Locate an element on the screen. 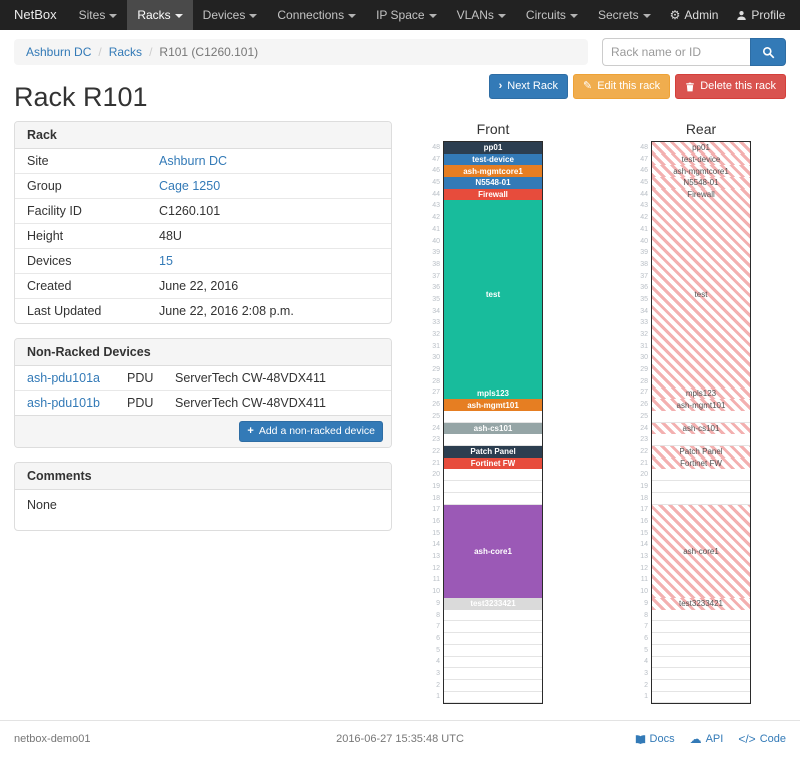 The image size is (800, 761). nav-item-racks: Racks is located at coordinates (160, 15).